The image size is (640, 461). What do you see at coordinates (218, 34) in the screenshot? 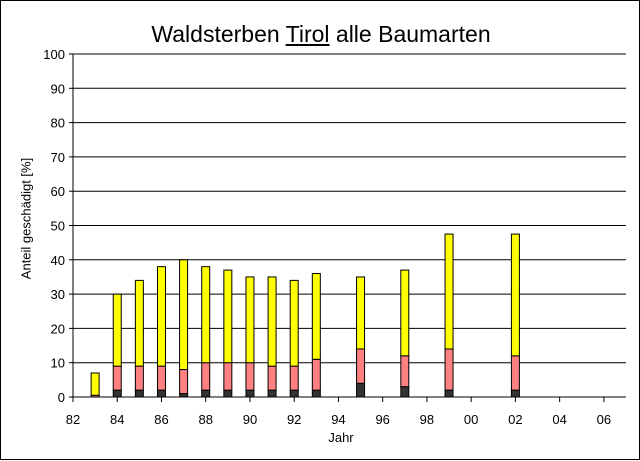
I see `title-part: Waldsterben` at bounding box center [218, 34].